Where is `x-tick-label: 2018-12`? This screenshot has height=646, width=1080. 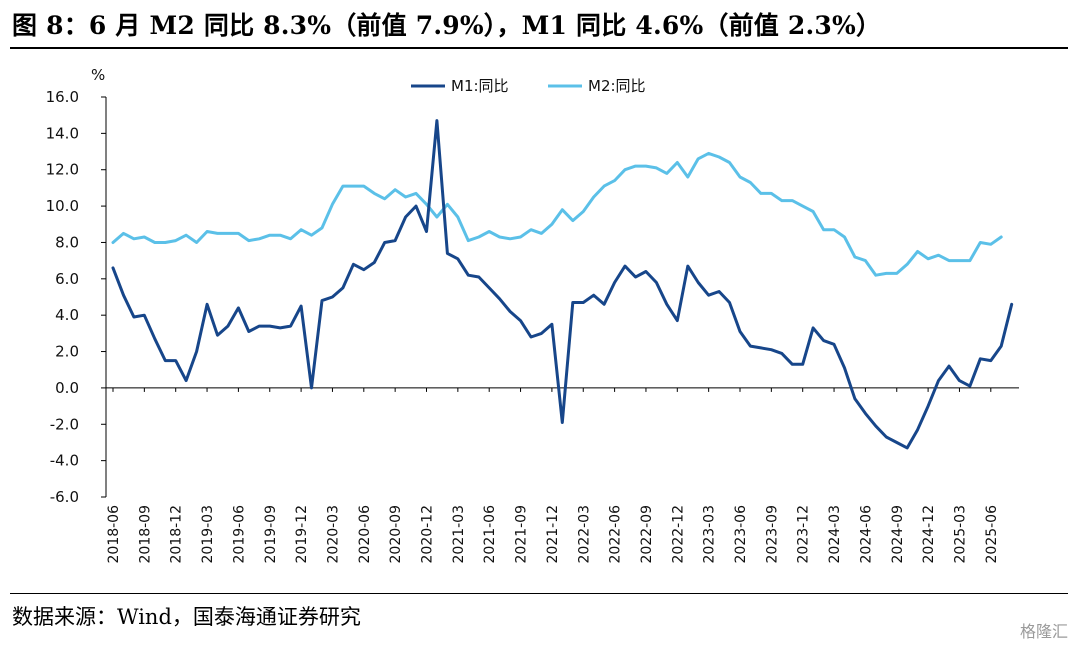
x-tick-label: 2018-12 is located at coordinates (177, 534).